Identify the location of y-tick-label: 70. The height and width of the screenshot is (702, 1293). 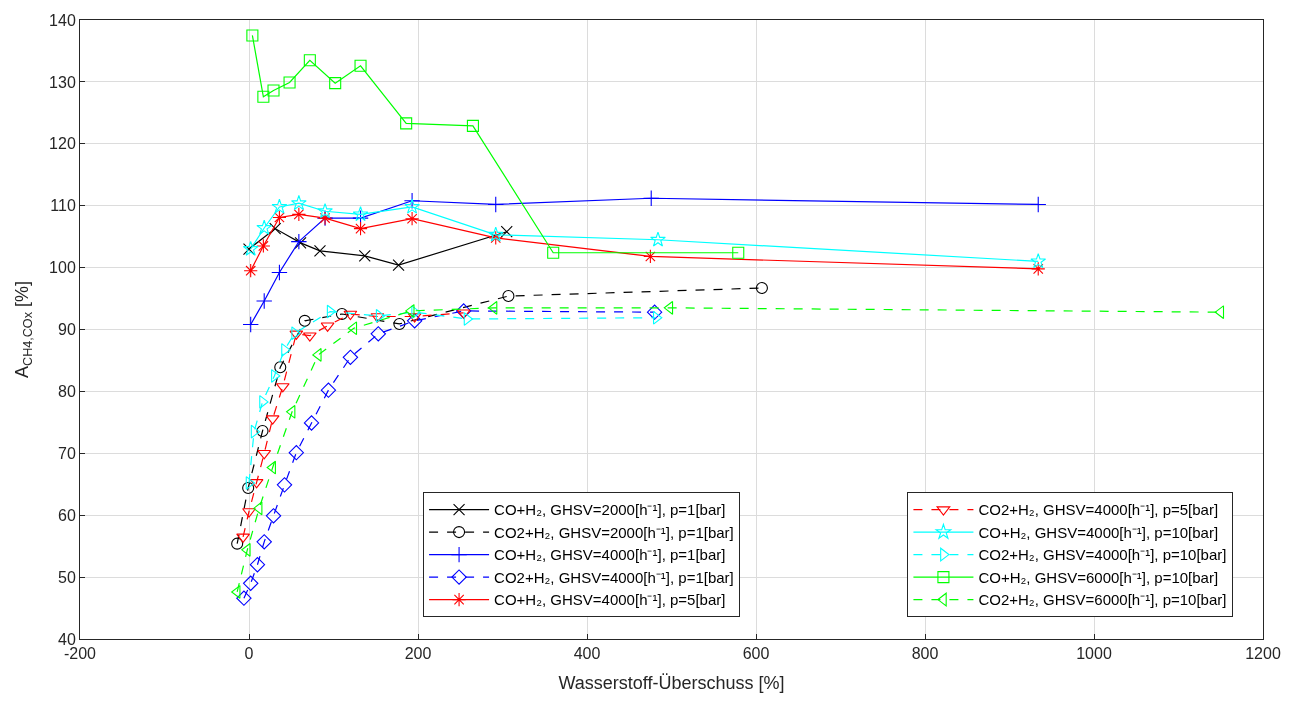
(67, 453).